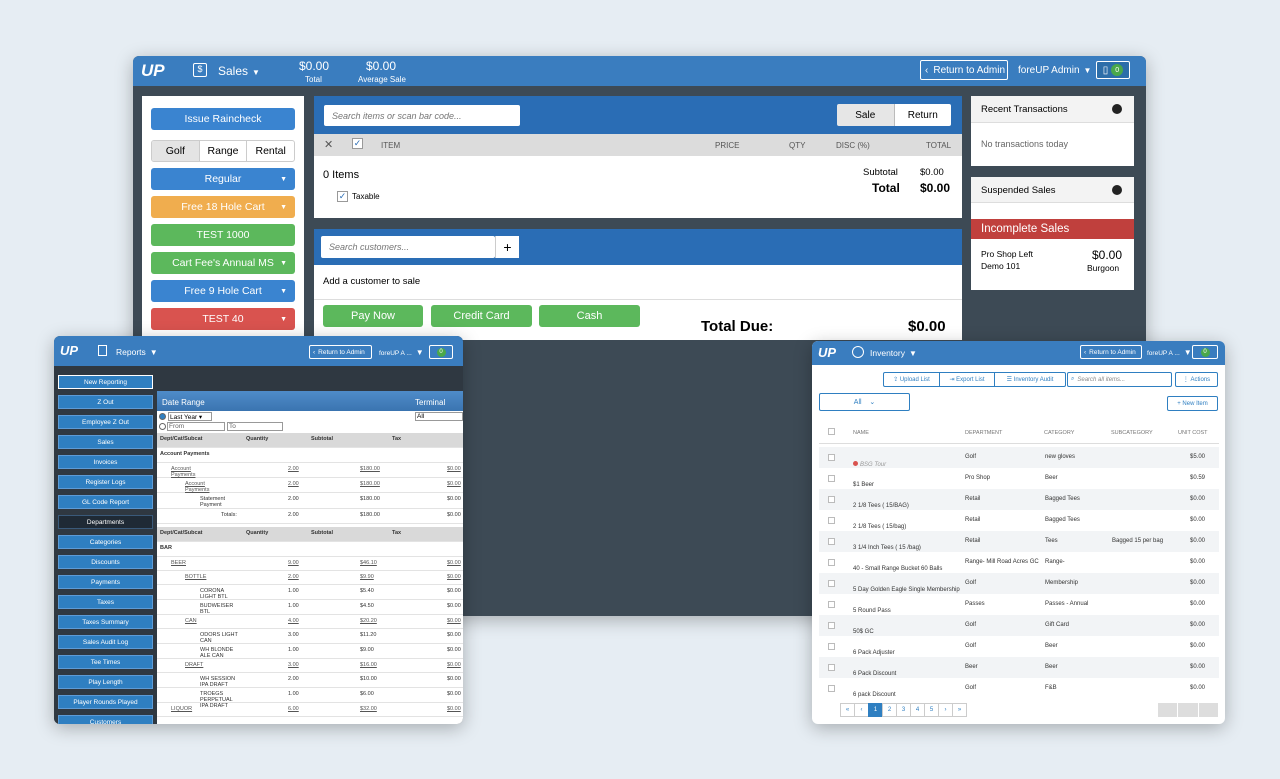 The image size is (1280, 779). Describe the element at coordinates (1019, 478) in the screenshot. I see `inventory-row: $1 Beer Pro Shop Beer $0.59` at that location.